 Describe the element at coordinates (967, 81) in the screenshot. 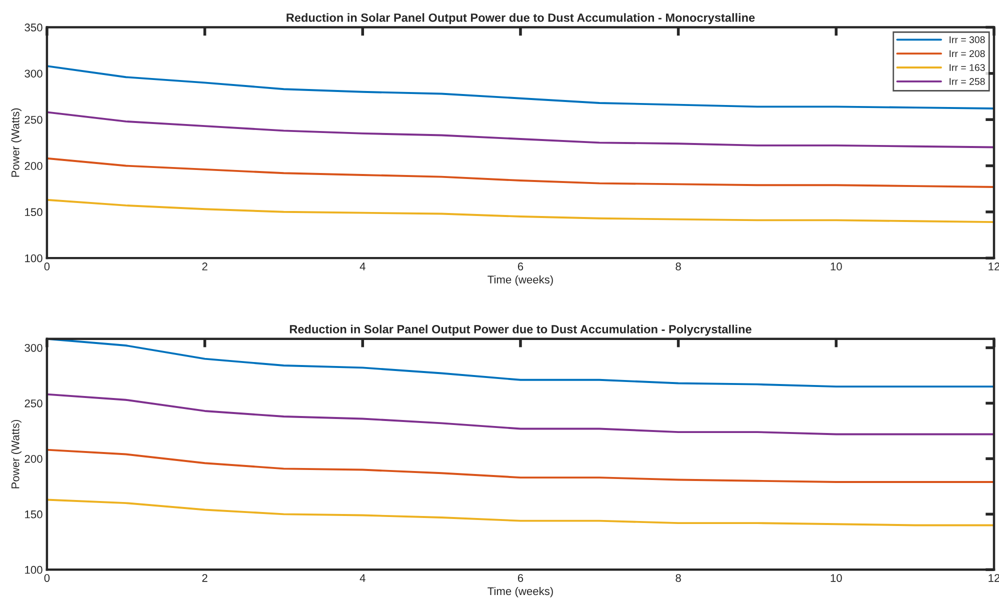

I see `legend-label: Irr = 258` at that location.